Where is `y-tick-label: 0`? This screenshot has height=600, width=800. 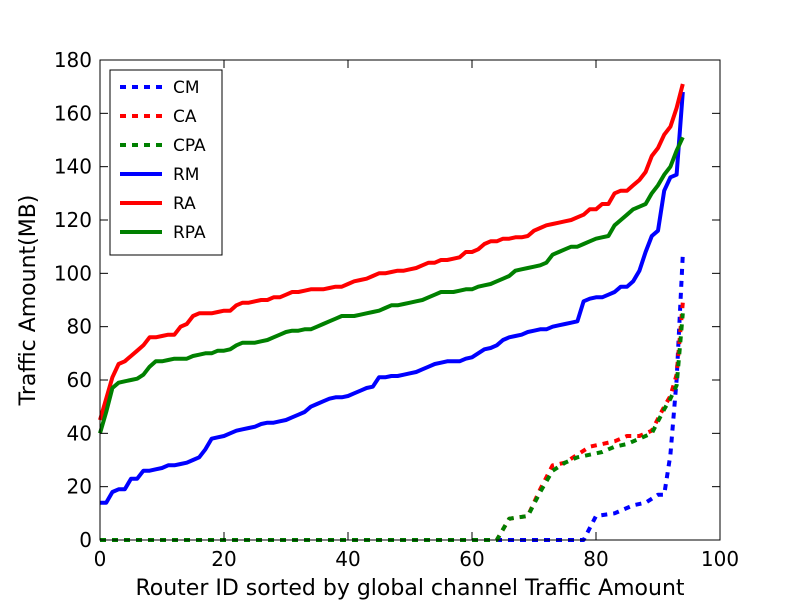
y-tick-label: 0 is located at coordinates (85, 540).